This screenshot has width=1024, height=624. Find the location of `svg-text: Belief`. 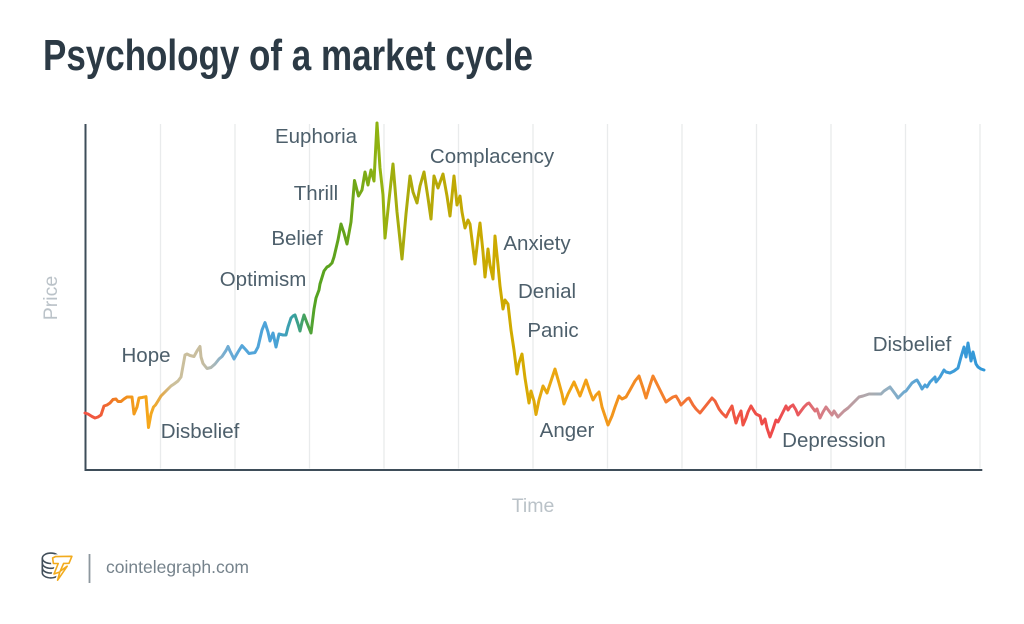

svg-text: Belief is located at coordinates (297, 238).